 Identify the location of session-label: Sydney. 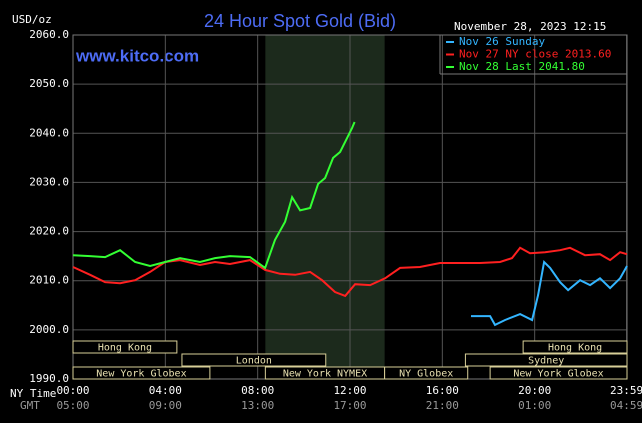
(546, 361).